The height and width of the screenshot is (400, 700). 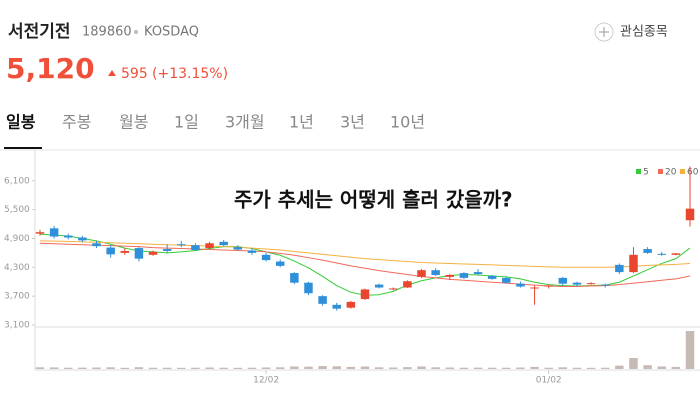 What do you see at coordinates (50, 68) in the screenshot?
I see `price: 5,120` at bounding box center [50, 68].